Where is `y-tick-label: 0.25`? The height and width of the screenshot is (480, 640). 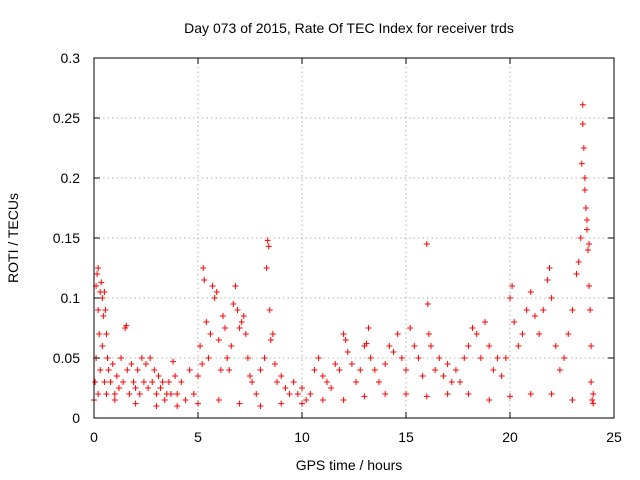
y-tick-label: 0.25 is located at coordinates (66, 118).